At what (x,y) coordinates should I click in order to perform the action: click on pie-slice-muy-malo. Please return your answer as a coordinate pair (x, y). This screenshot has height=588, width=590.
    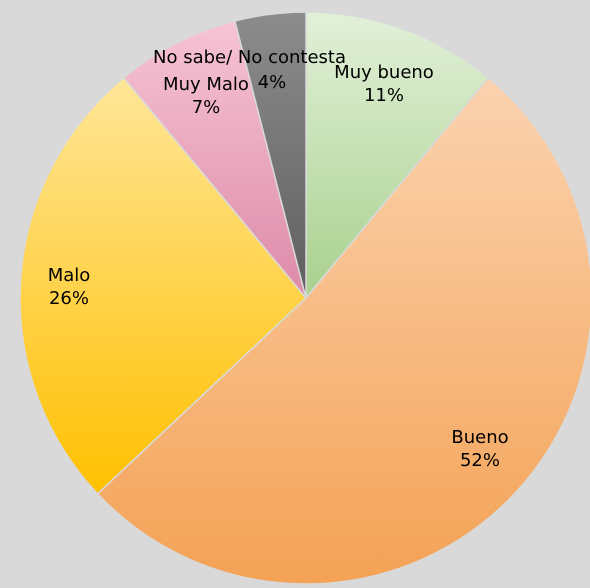
    Looking at the image, I should click on (214, 159).